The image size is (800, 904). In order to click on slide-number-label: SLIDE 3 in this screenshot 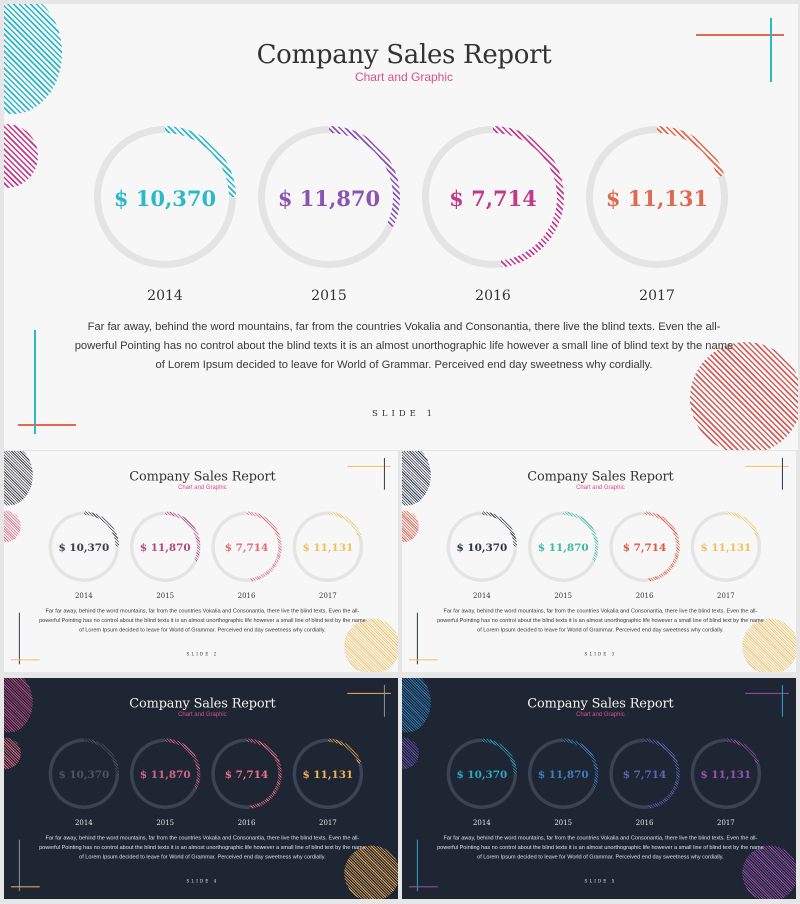, I will do `click(600, 654)`.